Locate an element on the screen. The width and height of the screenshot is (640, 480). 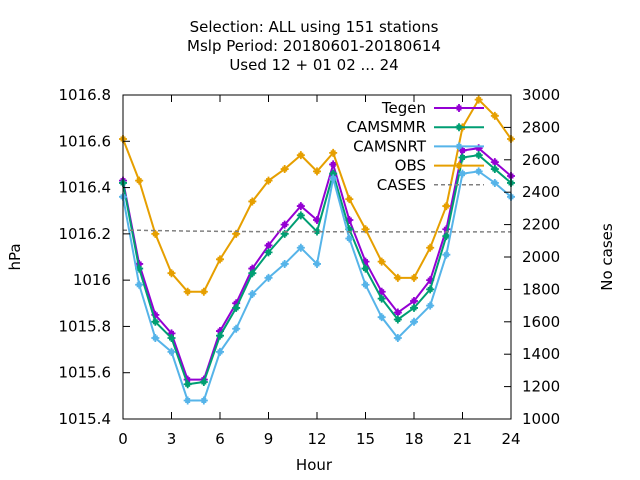
legend-label: CASES is located at coordinates (401, 185).